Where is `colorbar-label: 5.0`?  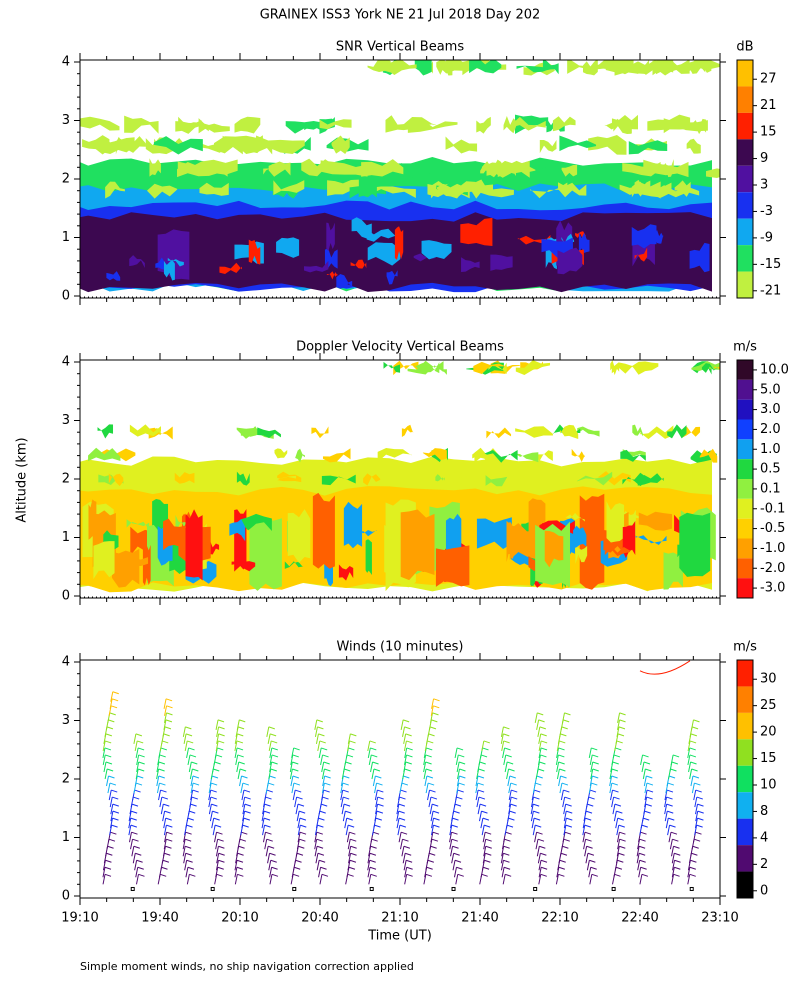
colorbar-label: 5.0 is located at coordinates (770, 389).